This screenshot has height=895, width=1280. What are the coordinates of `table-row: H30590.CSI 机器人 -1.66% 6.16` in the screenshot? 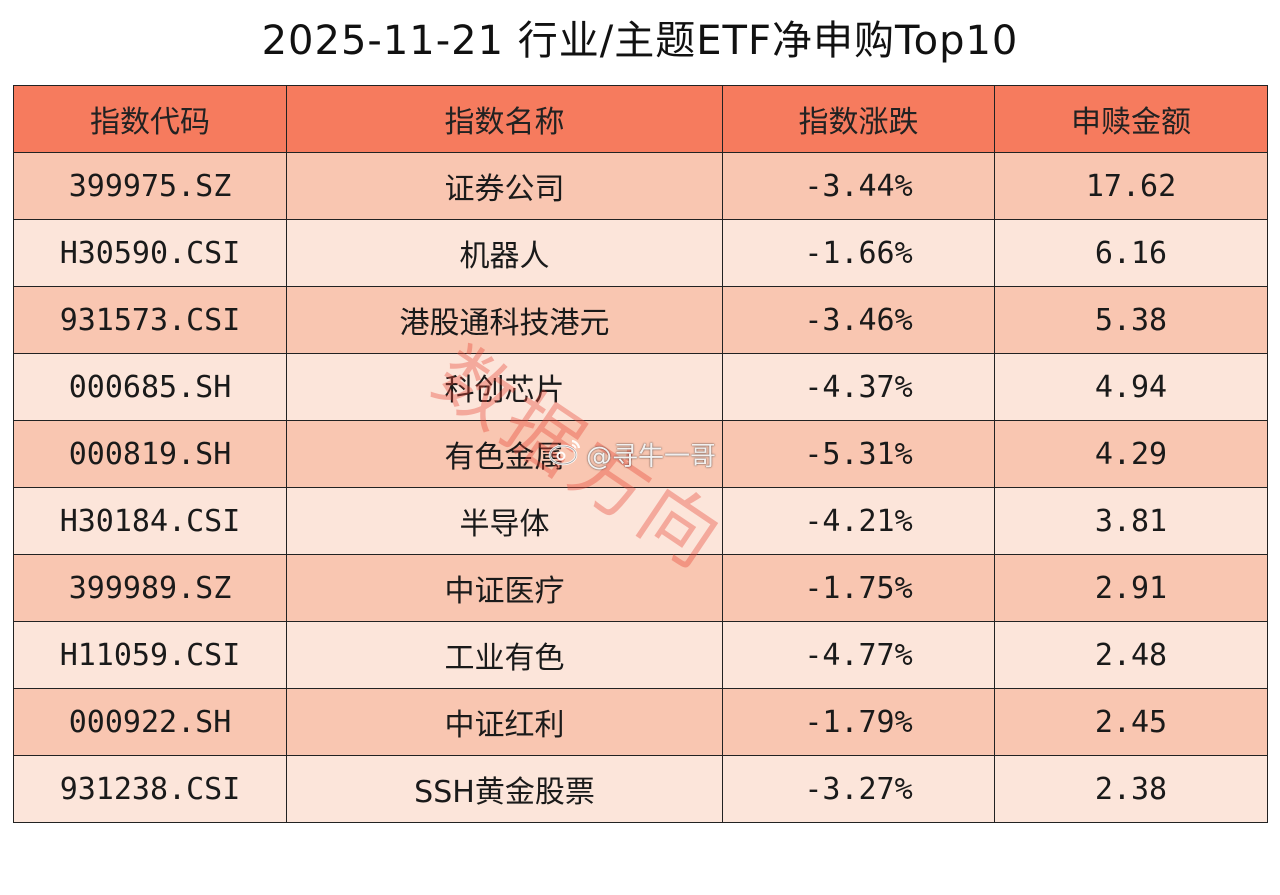 It's located at (640, 253).